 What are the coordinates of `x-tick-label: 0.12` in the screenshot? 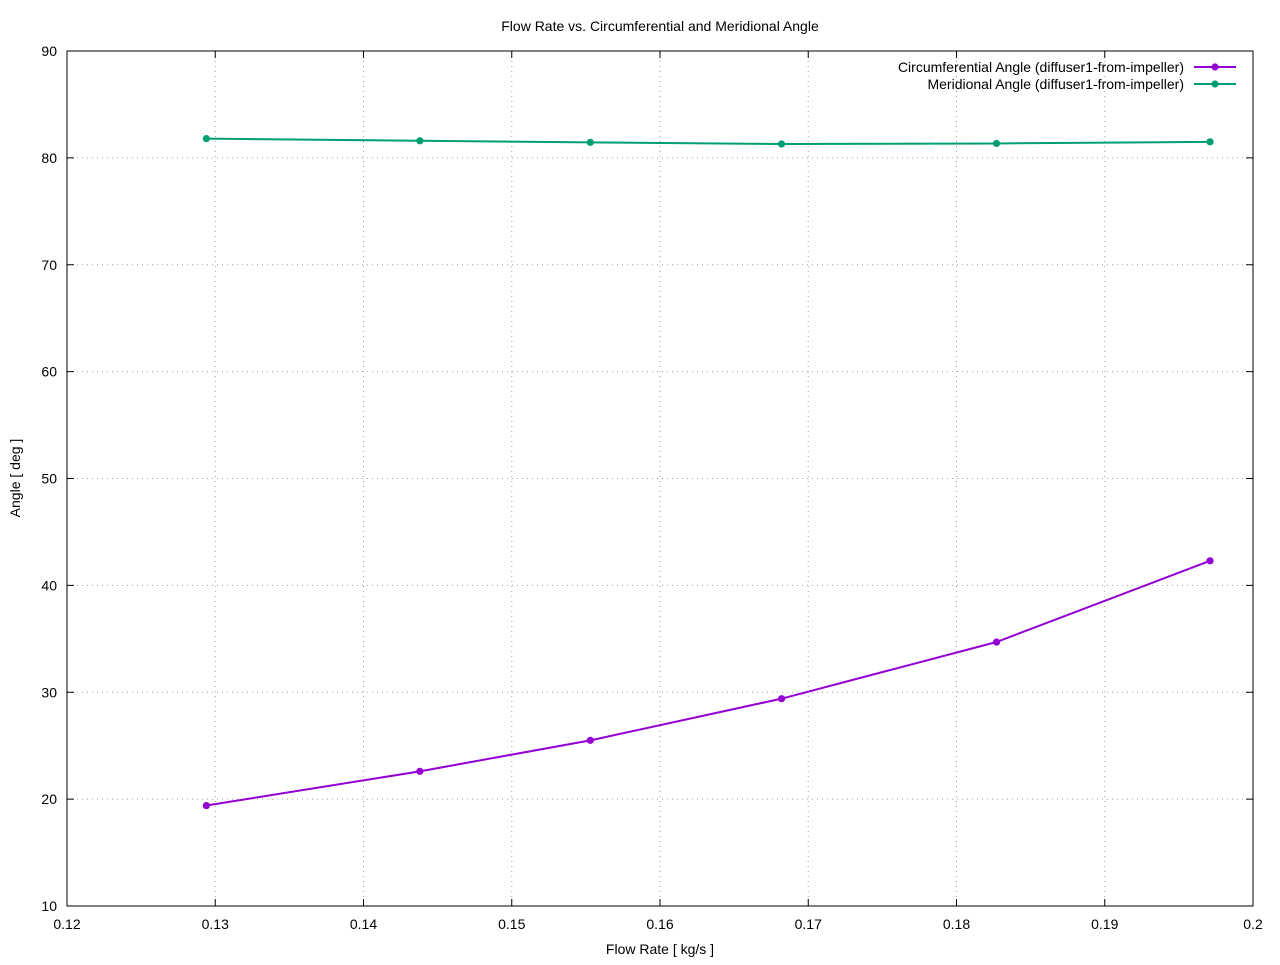 It's located at (66, 924).